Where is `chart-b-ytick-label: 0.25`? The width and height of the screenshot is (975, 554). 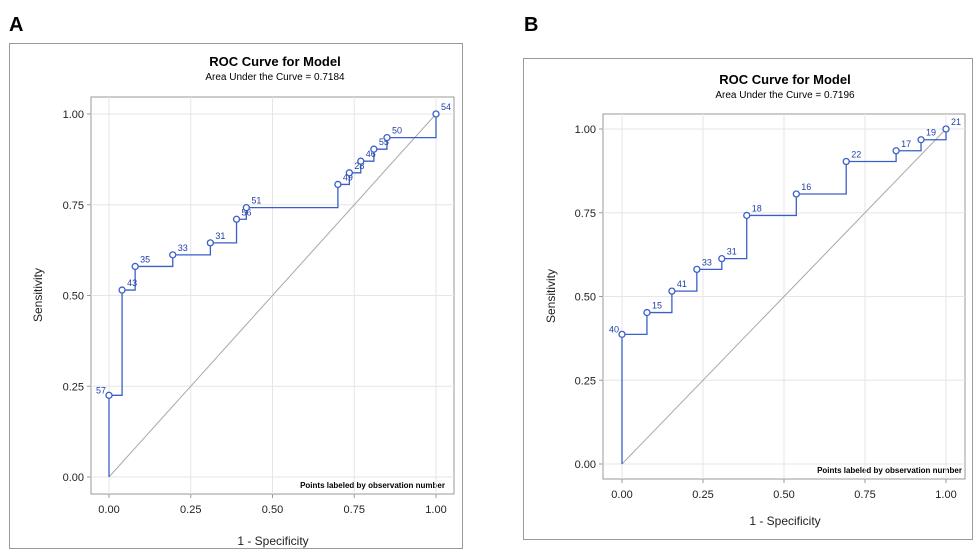
chart-b-ytick-label: 0.25 is located at coordinates (585, 381).